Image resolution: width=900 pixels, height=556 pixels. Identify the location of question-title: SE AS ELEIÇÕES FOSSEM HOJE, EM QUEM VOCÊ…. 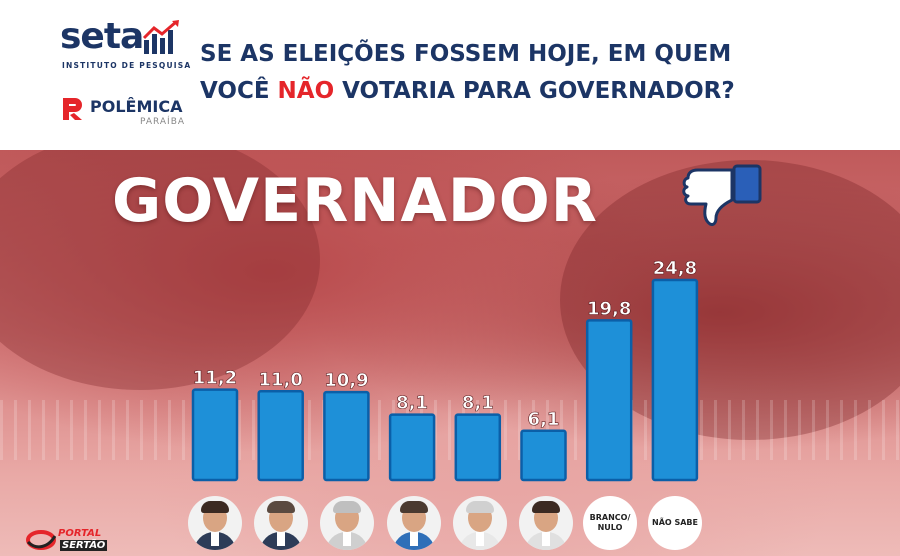
(530, 73).